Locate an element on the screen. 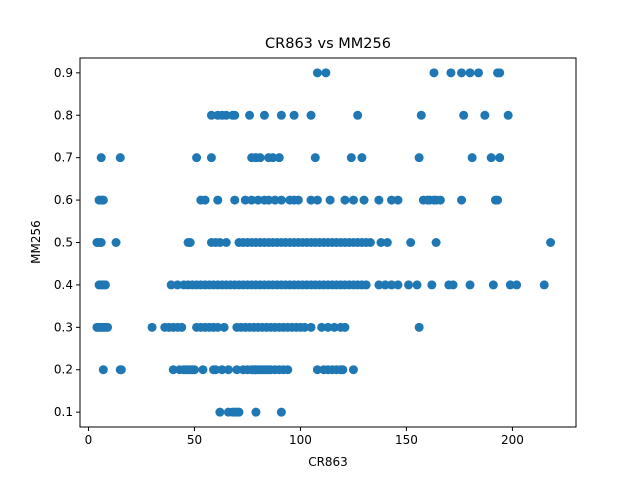 Image resolution: width=640 pixels, height=480 pixels. x-tick-label: 50 is located at coordinates (194, 440).